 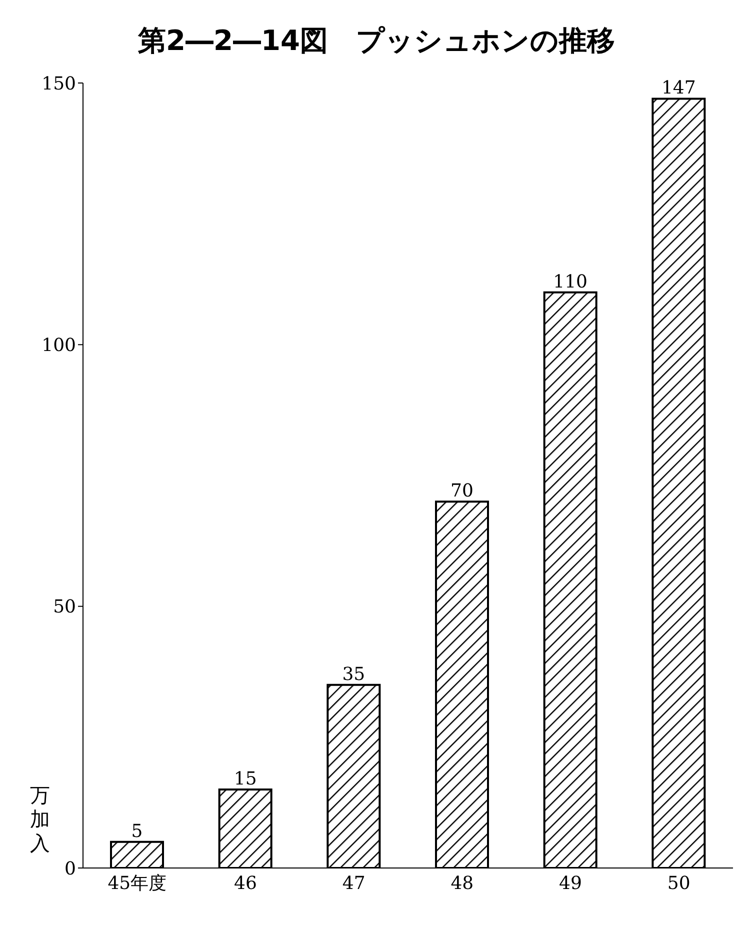 I want to click on y-tick-label: 150, so click(x=59, y=83).